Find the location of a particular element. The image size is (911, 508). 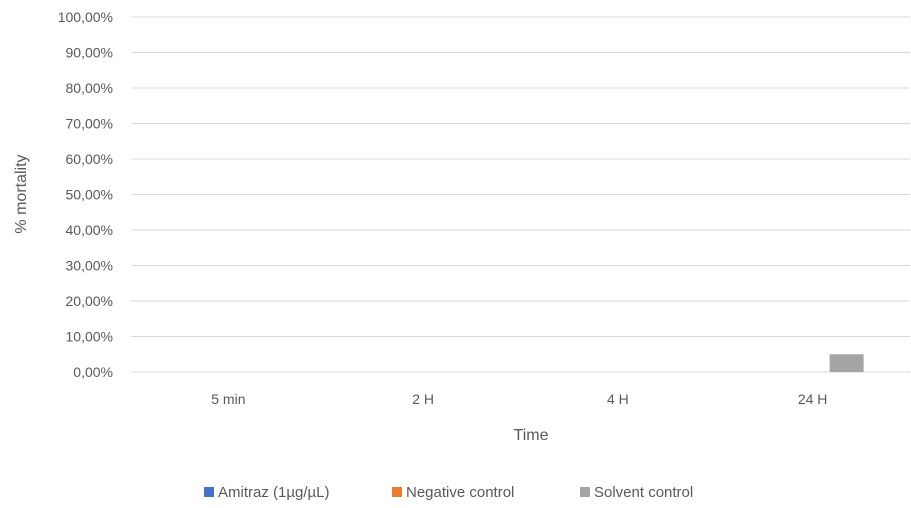

x-axis-tick-labels: 5 min 2 H 4 H 24 H is located at coordinates (519, 399).